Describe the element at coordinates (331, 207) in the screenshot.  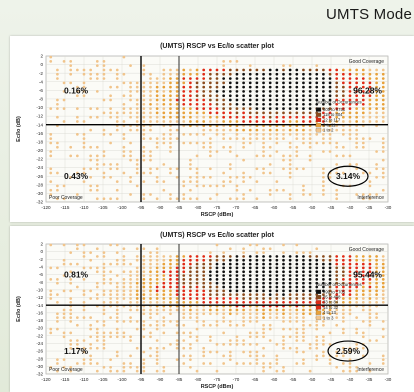
I see `x-tick-label: -45` at that location.